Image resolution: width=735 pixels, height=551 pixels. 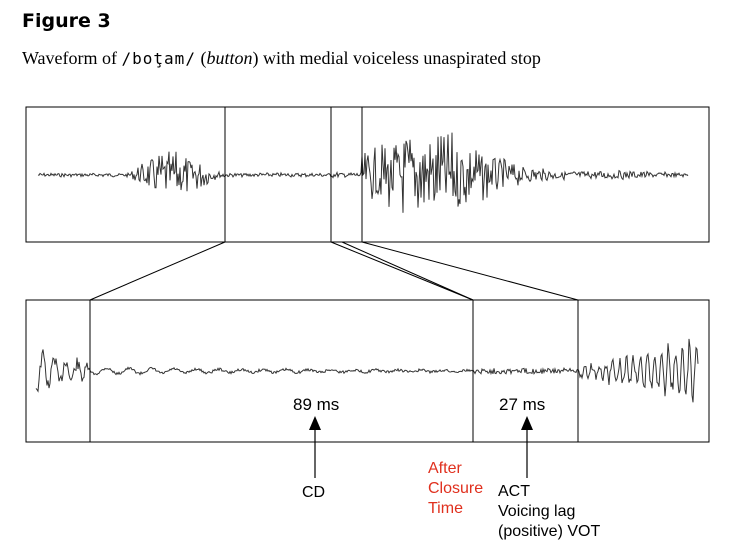 What do you see at coordinates (407, 271) in the screenshot?
I see `zoom-connector-act-left` at bounding box center [407, 271].